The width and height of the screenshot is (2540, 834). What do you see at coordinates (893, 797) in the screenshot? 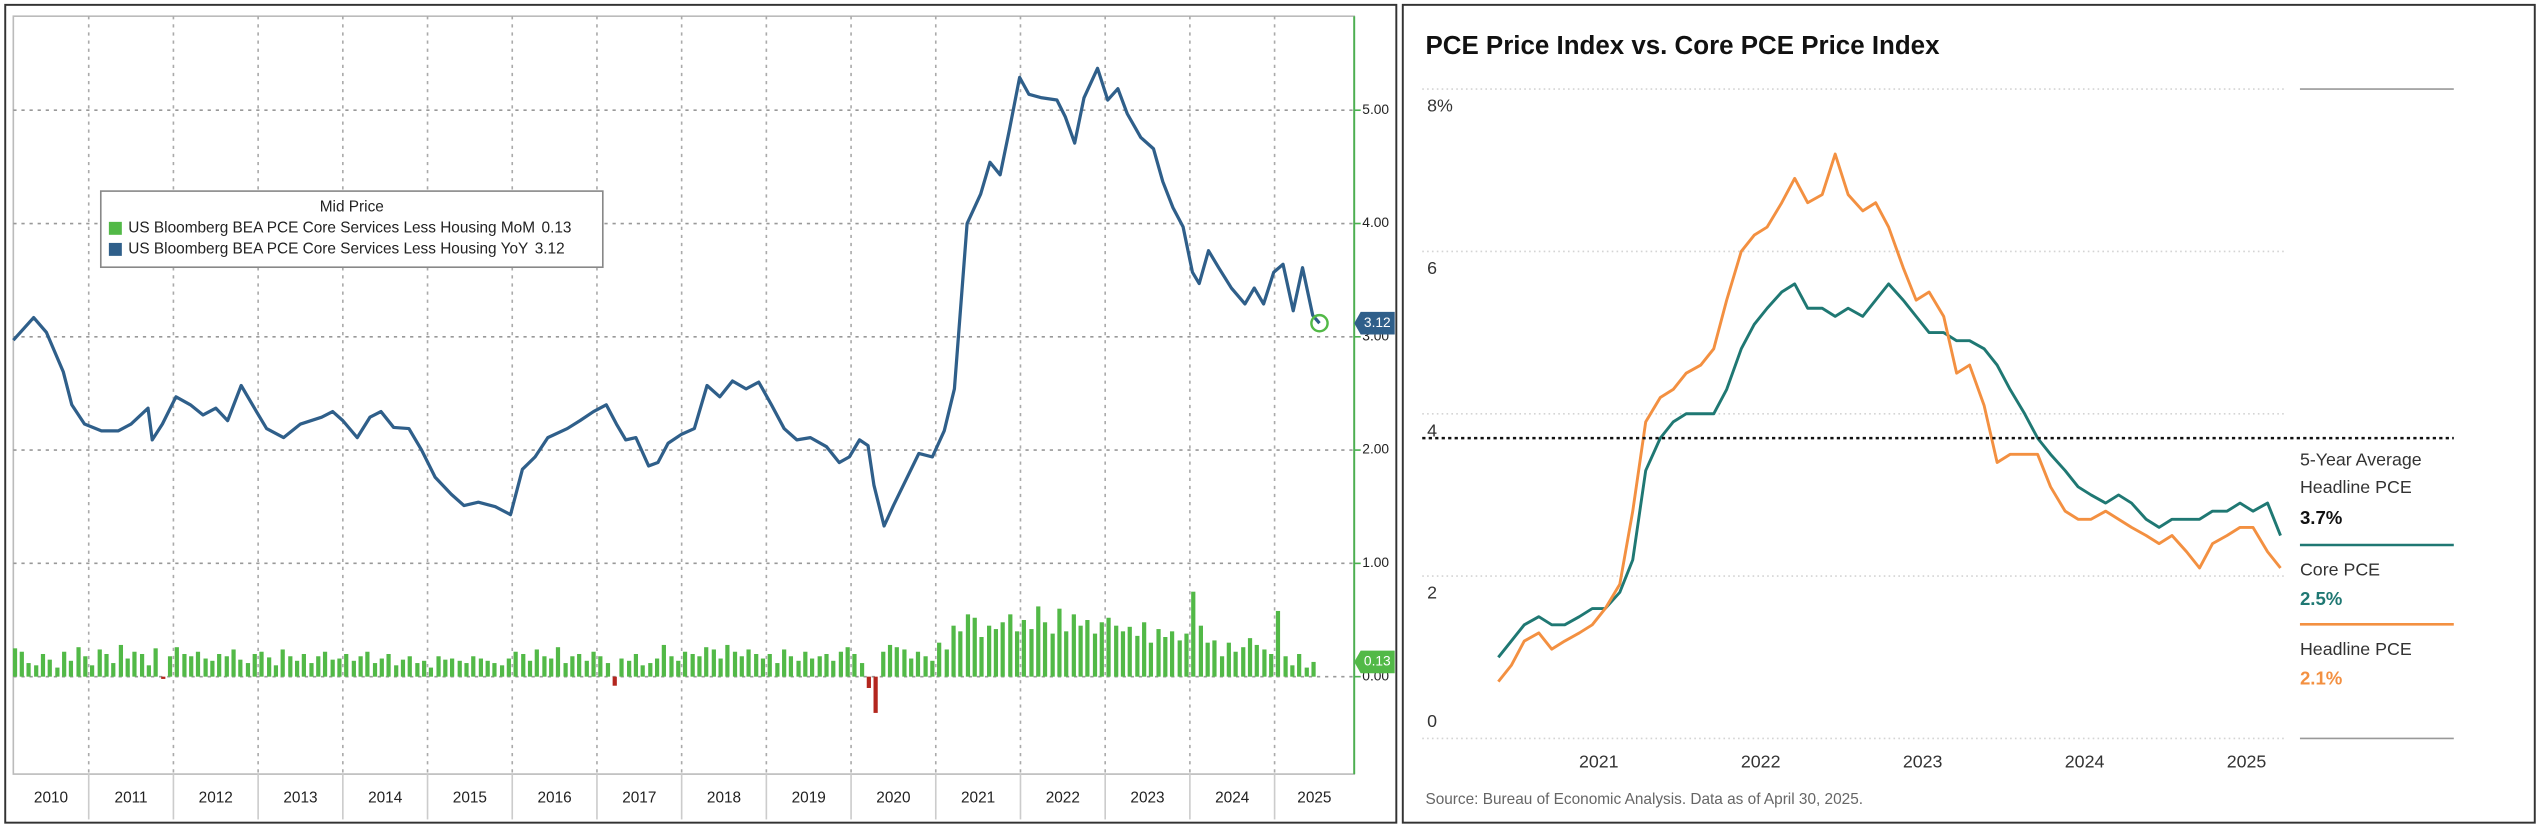
I see `x-tick-label: 2020` at bounding box center [893, 797].